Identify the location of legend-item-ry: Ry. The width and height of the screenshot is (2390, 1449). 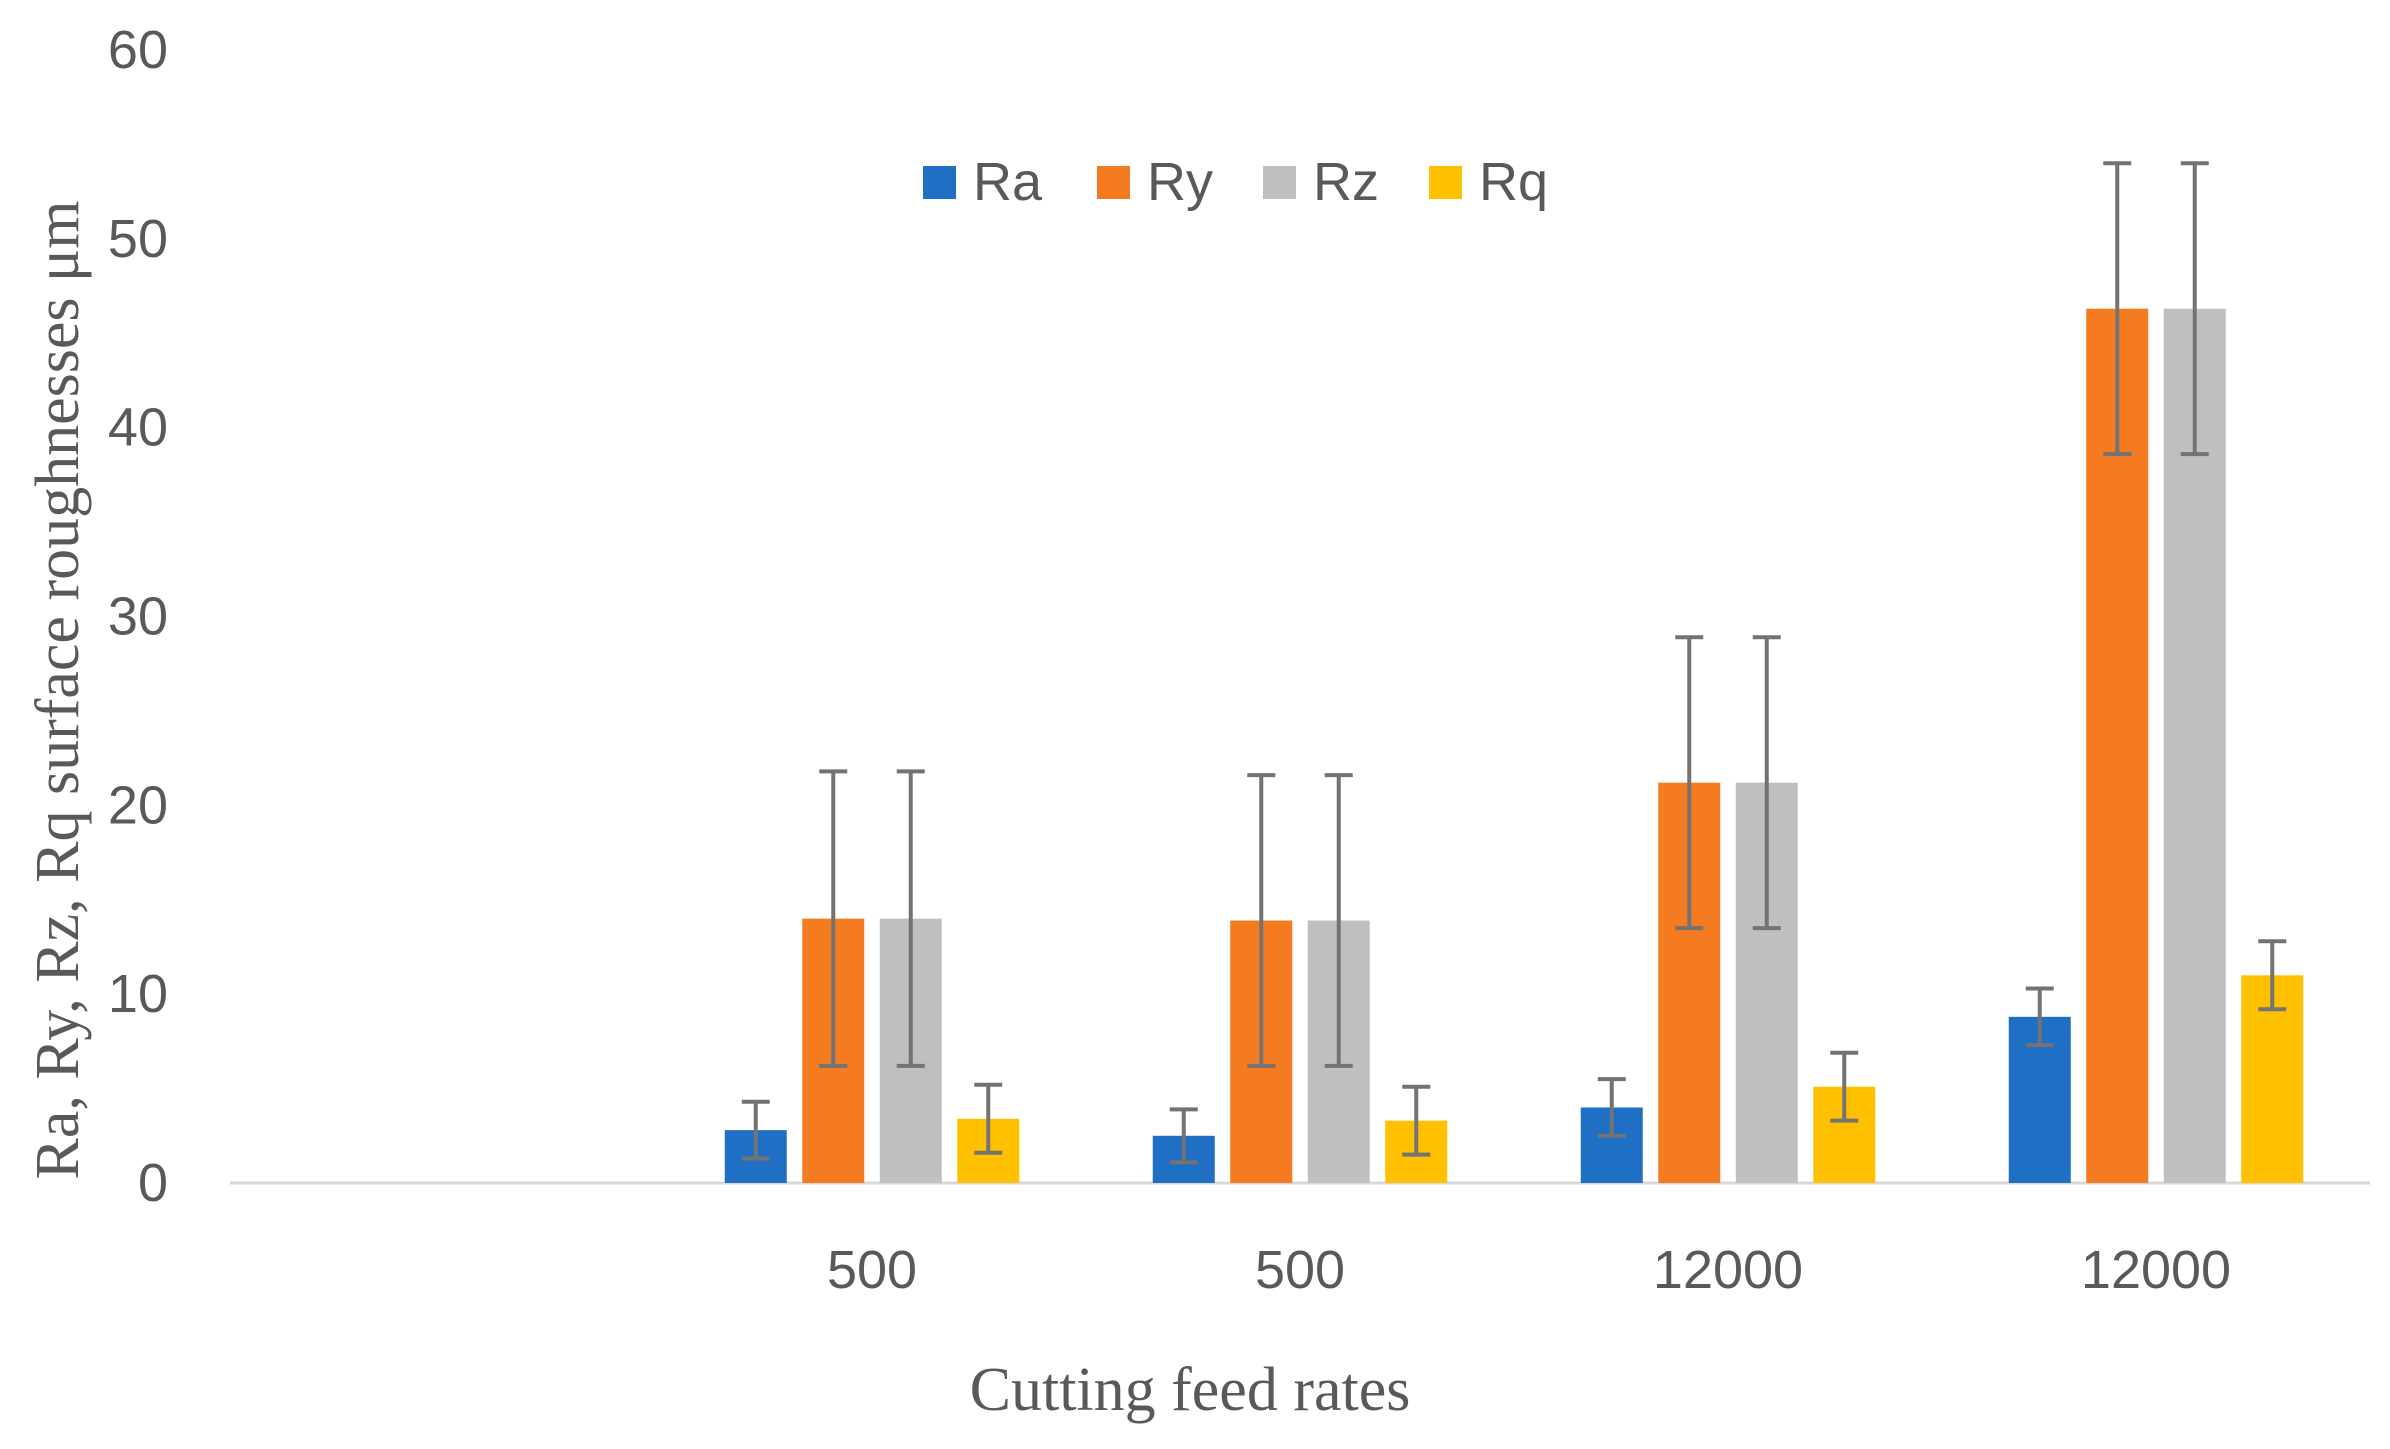
(1155, 182).